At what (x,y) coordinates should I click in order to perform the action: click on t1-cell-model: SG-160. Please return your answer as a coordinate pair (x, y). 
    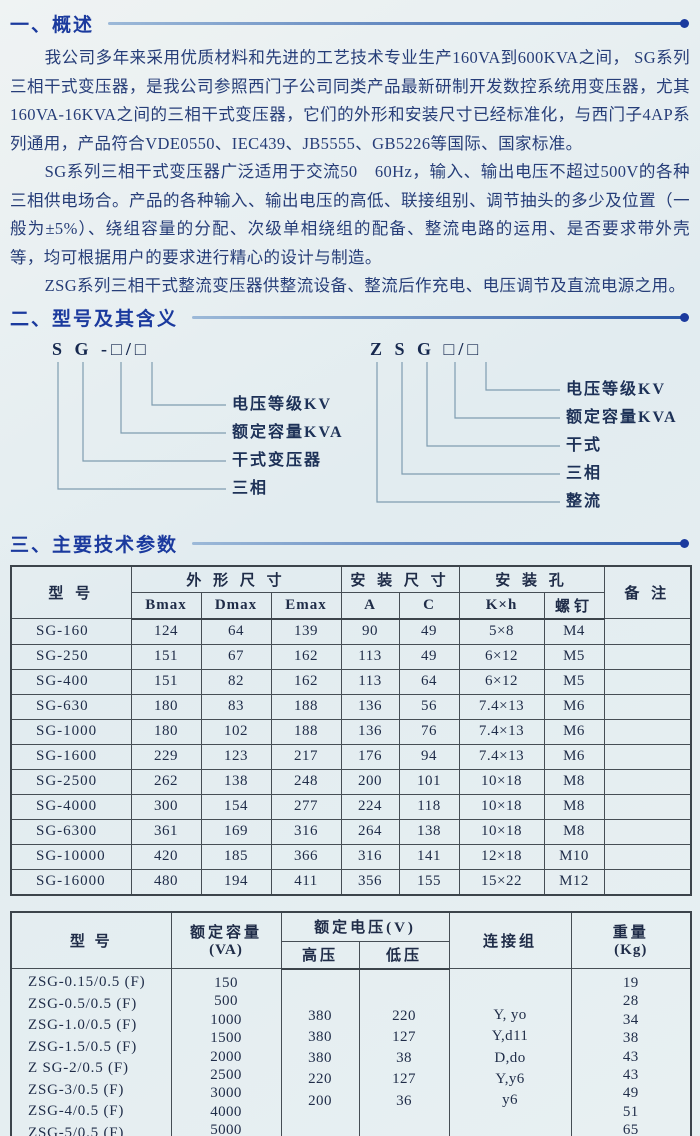
    Looking at the image, I should click on (71, 631).